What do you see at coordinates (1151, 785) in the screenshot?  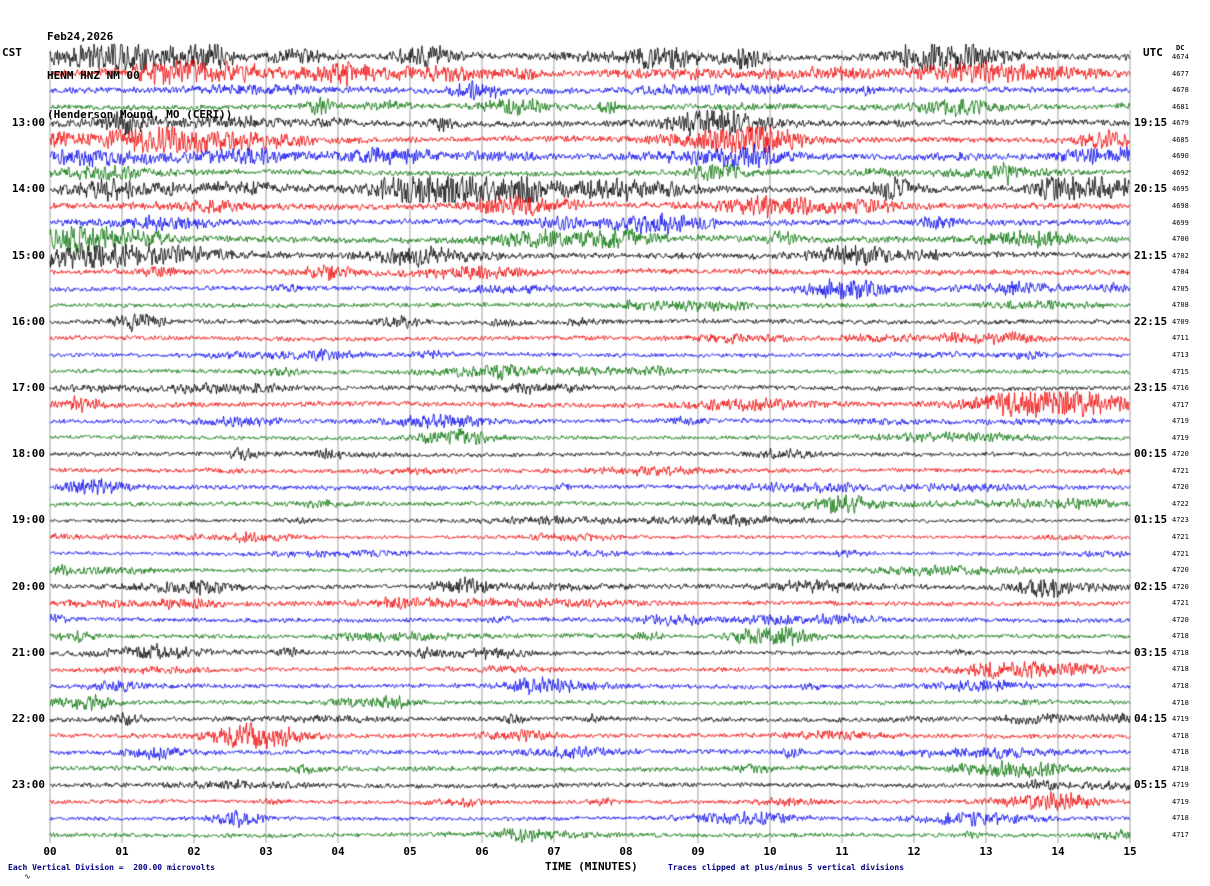 I see `right-hour-label: 05:15` at bounding box center [1151, 785].